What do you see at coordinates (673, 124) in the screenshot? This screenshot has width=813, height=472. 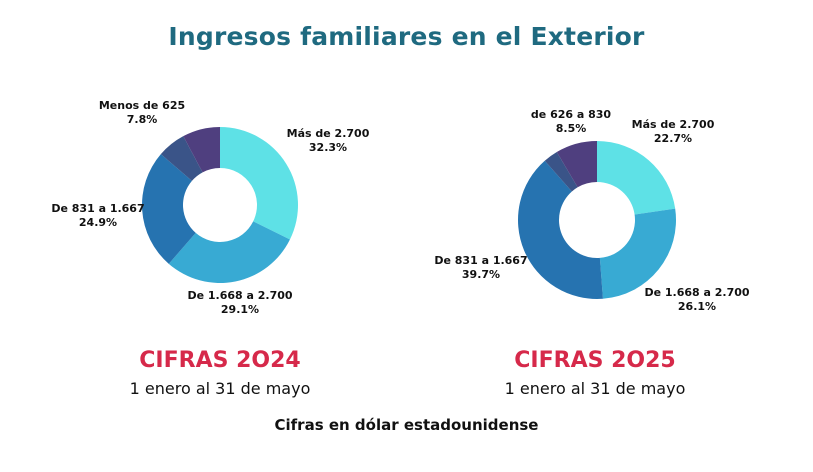 I see `slice-label-1-0: Más de 2.700` at bounding box center [673, 124].